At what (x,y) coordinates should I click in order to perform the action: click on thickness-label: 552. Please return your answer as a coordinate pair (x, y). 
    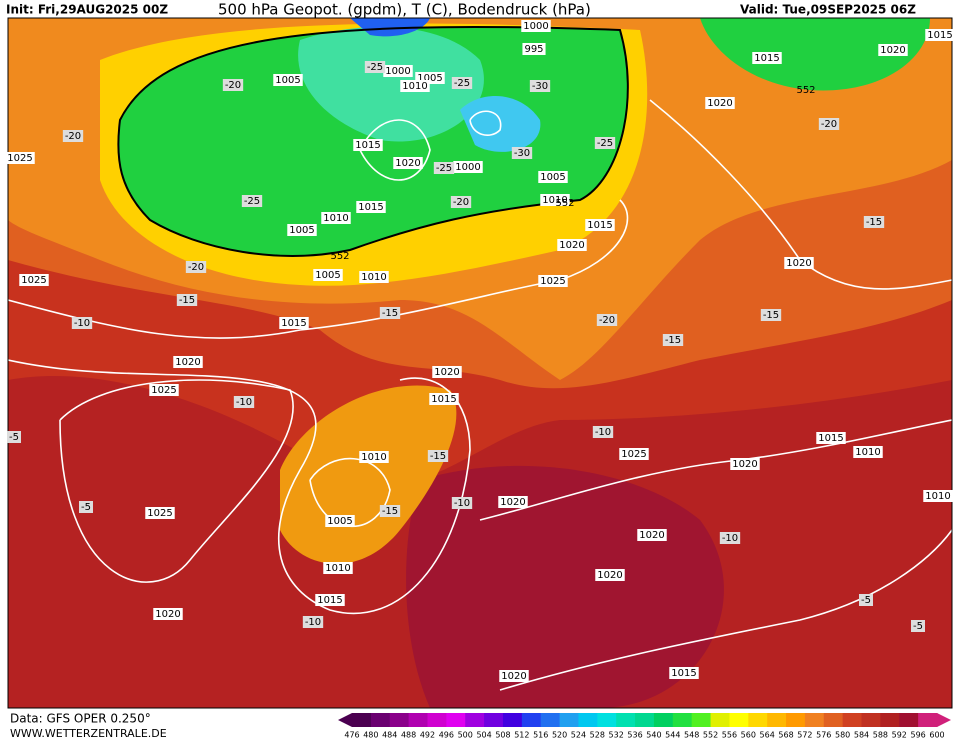
    Looking at the image, I should click on (564, 203).